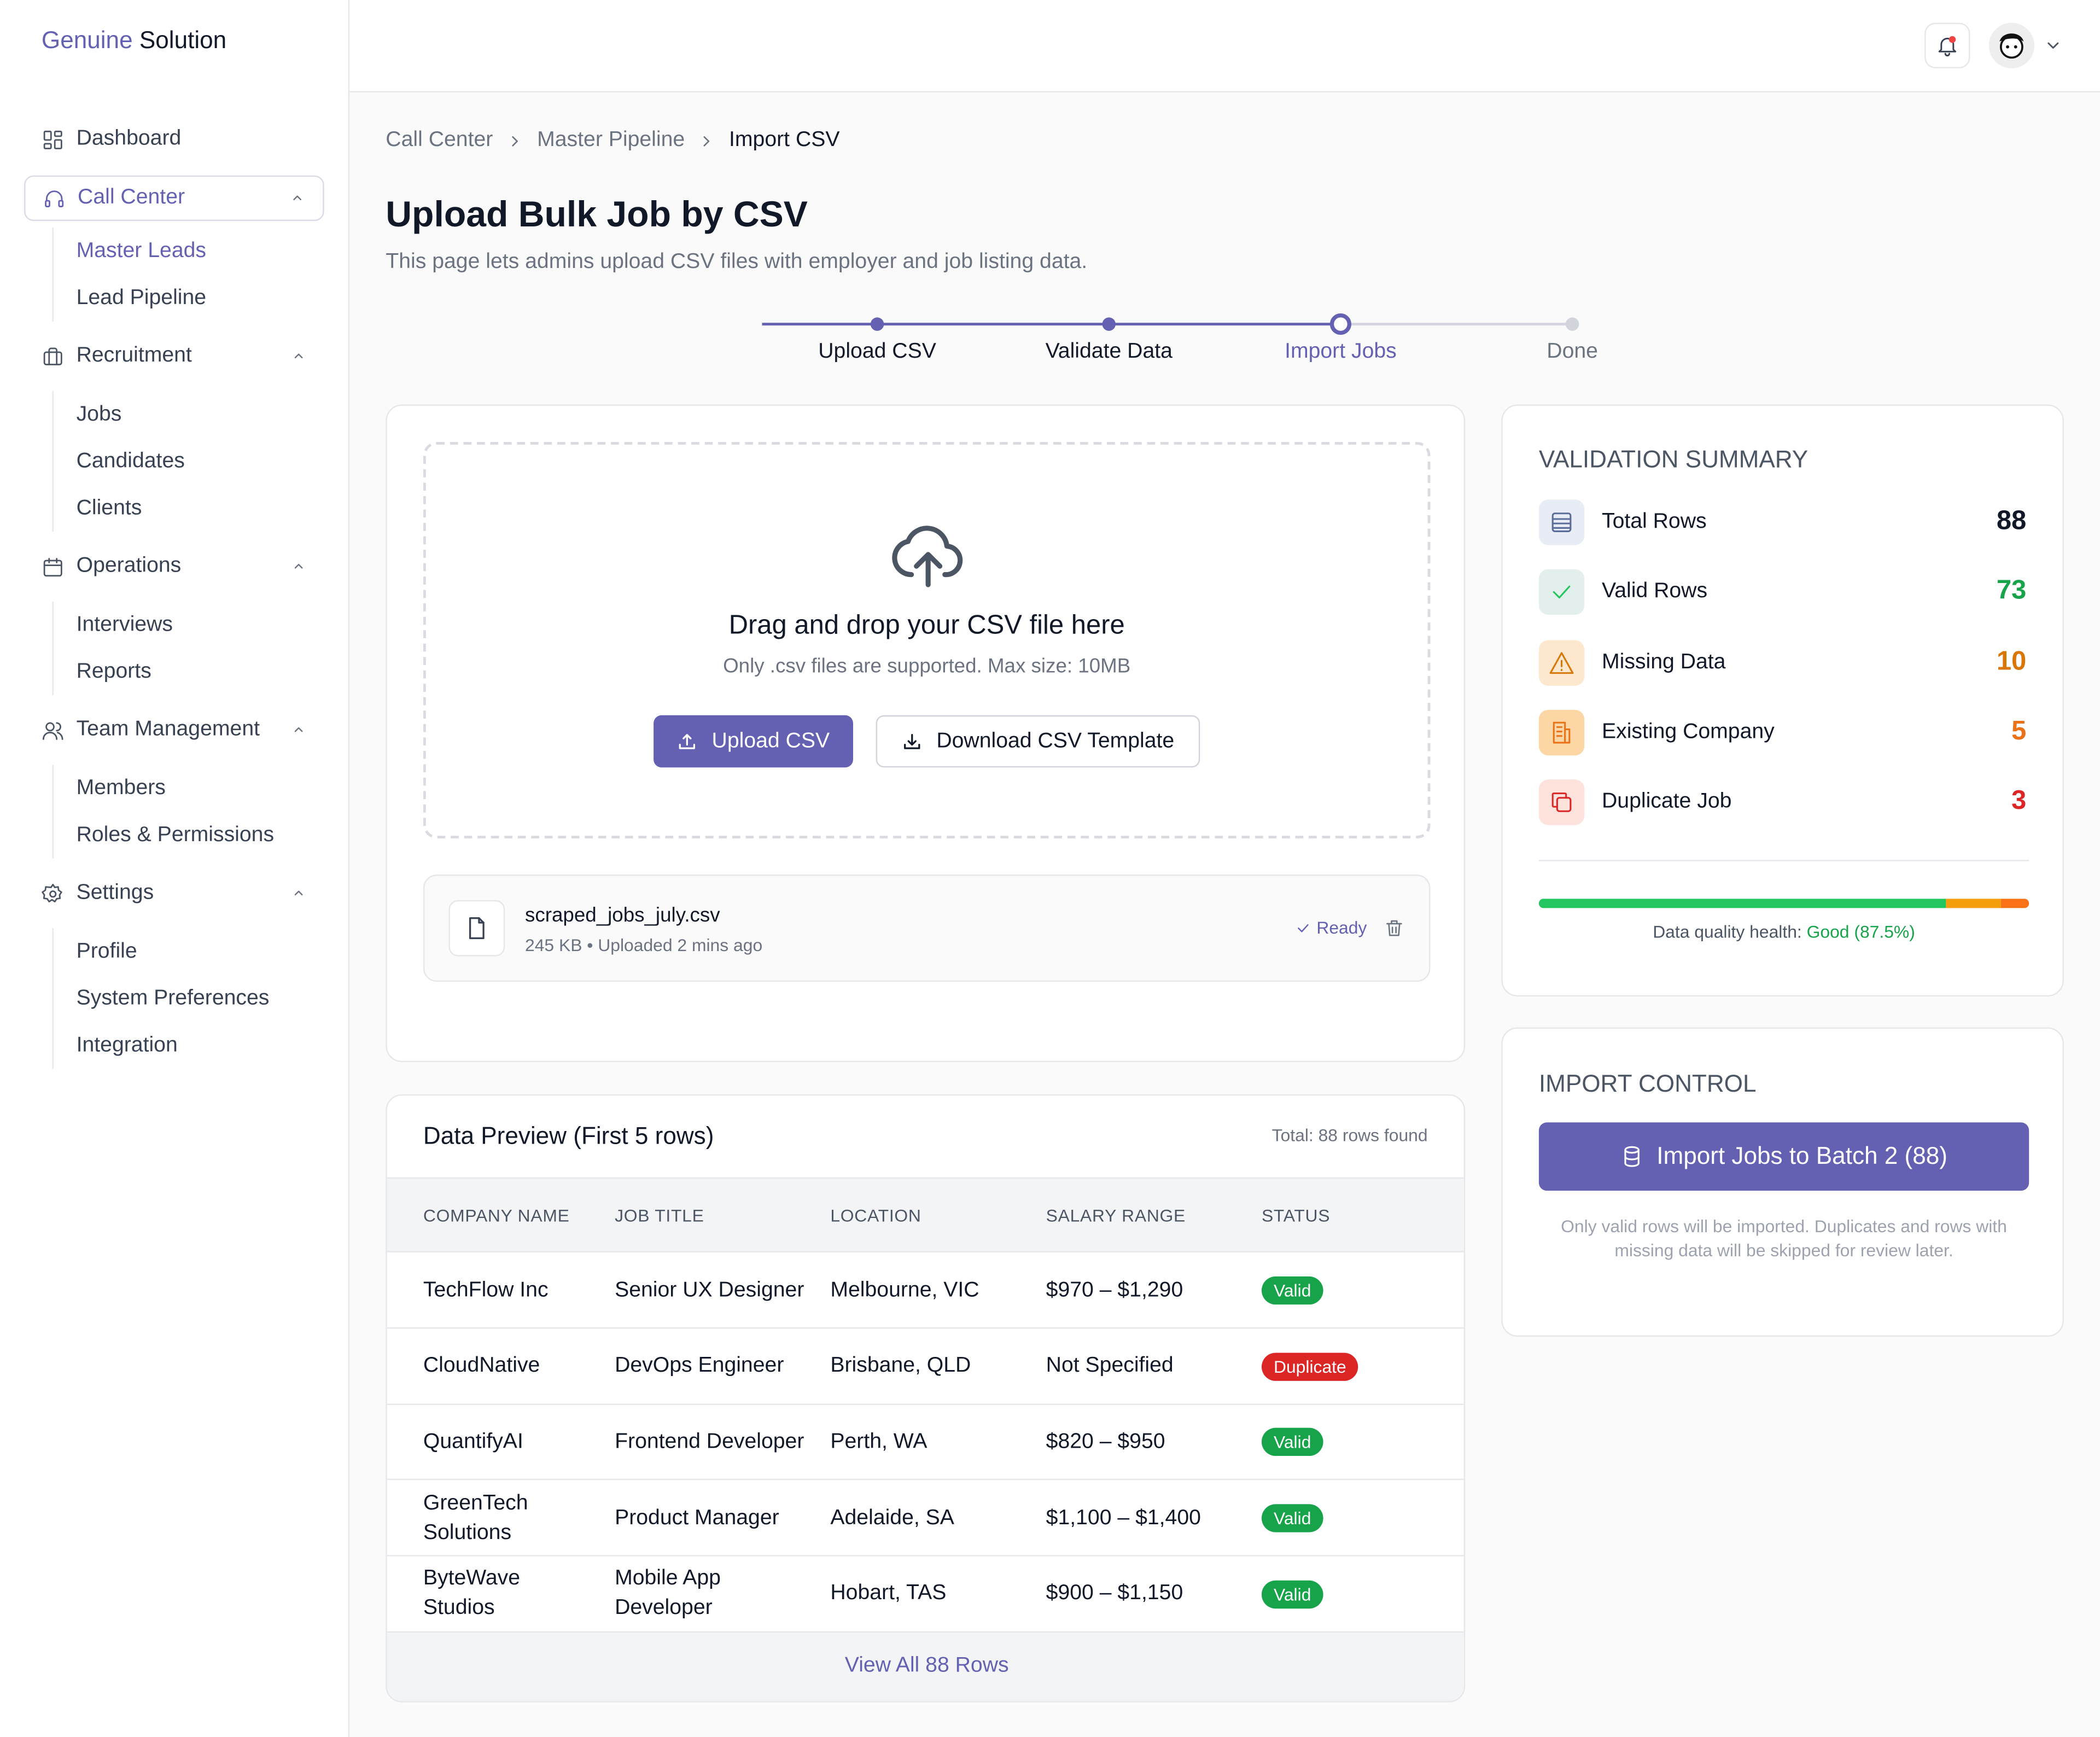 The image size is (2100, 1737). Describe the element at coordinates (99, 414) in the screenshot. I see `nav-subitem: Jobs` at that location.